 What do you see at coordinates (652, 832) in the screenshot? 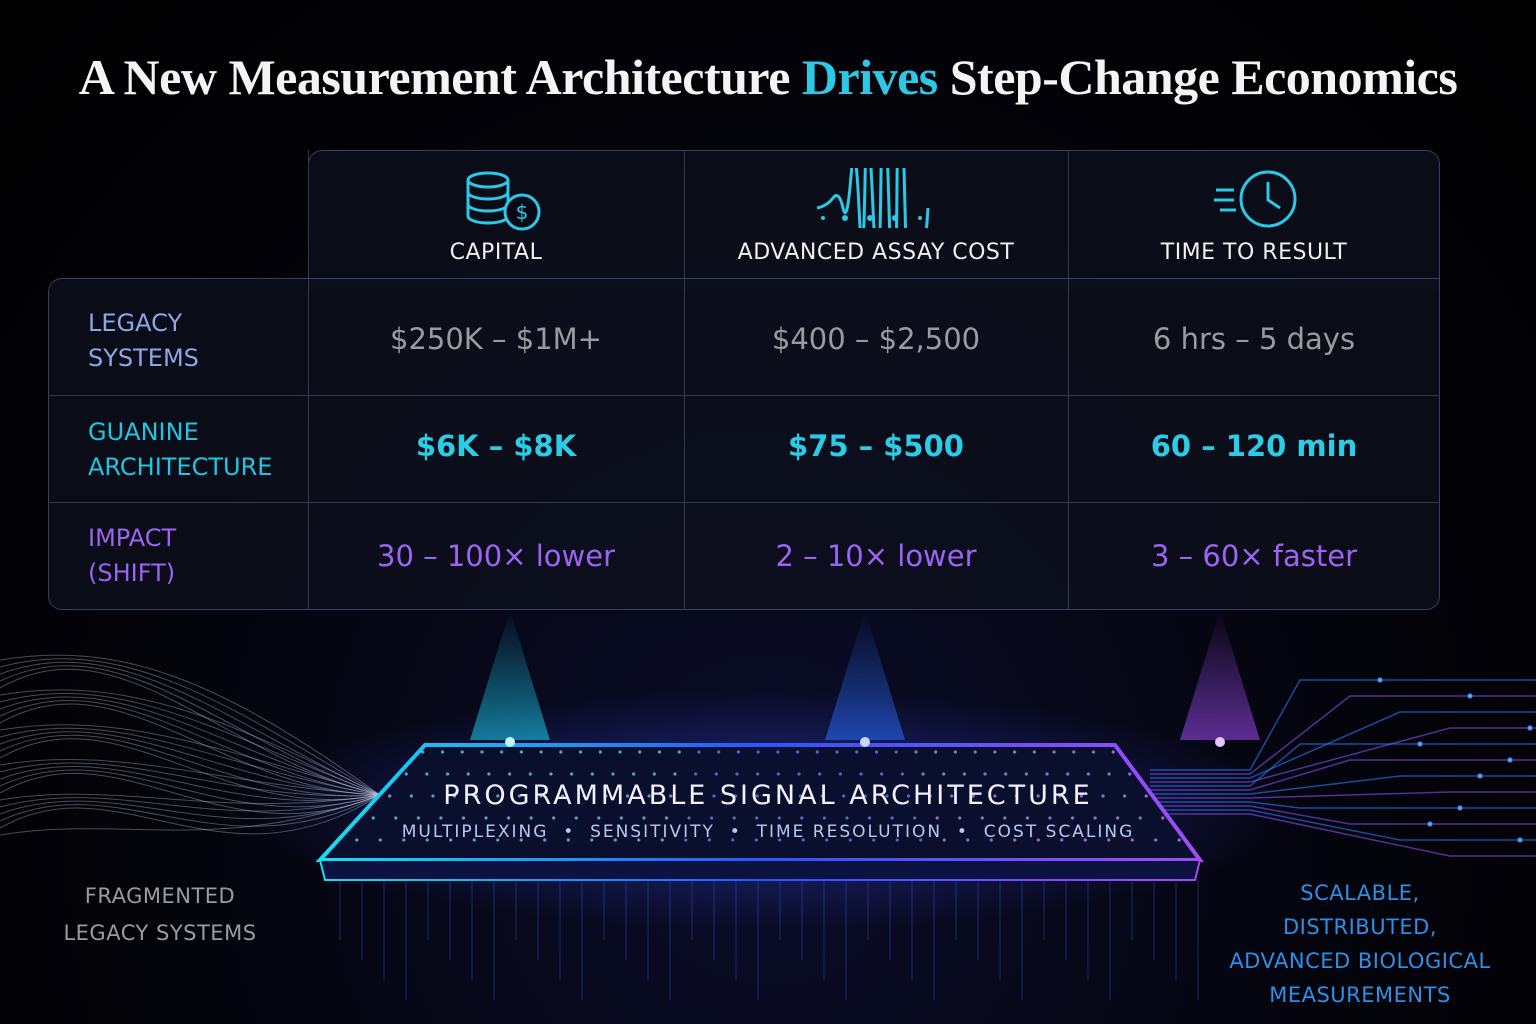
I see `feature: SENSITIVITY` at bounding box center [652, 832].